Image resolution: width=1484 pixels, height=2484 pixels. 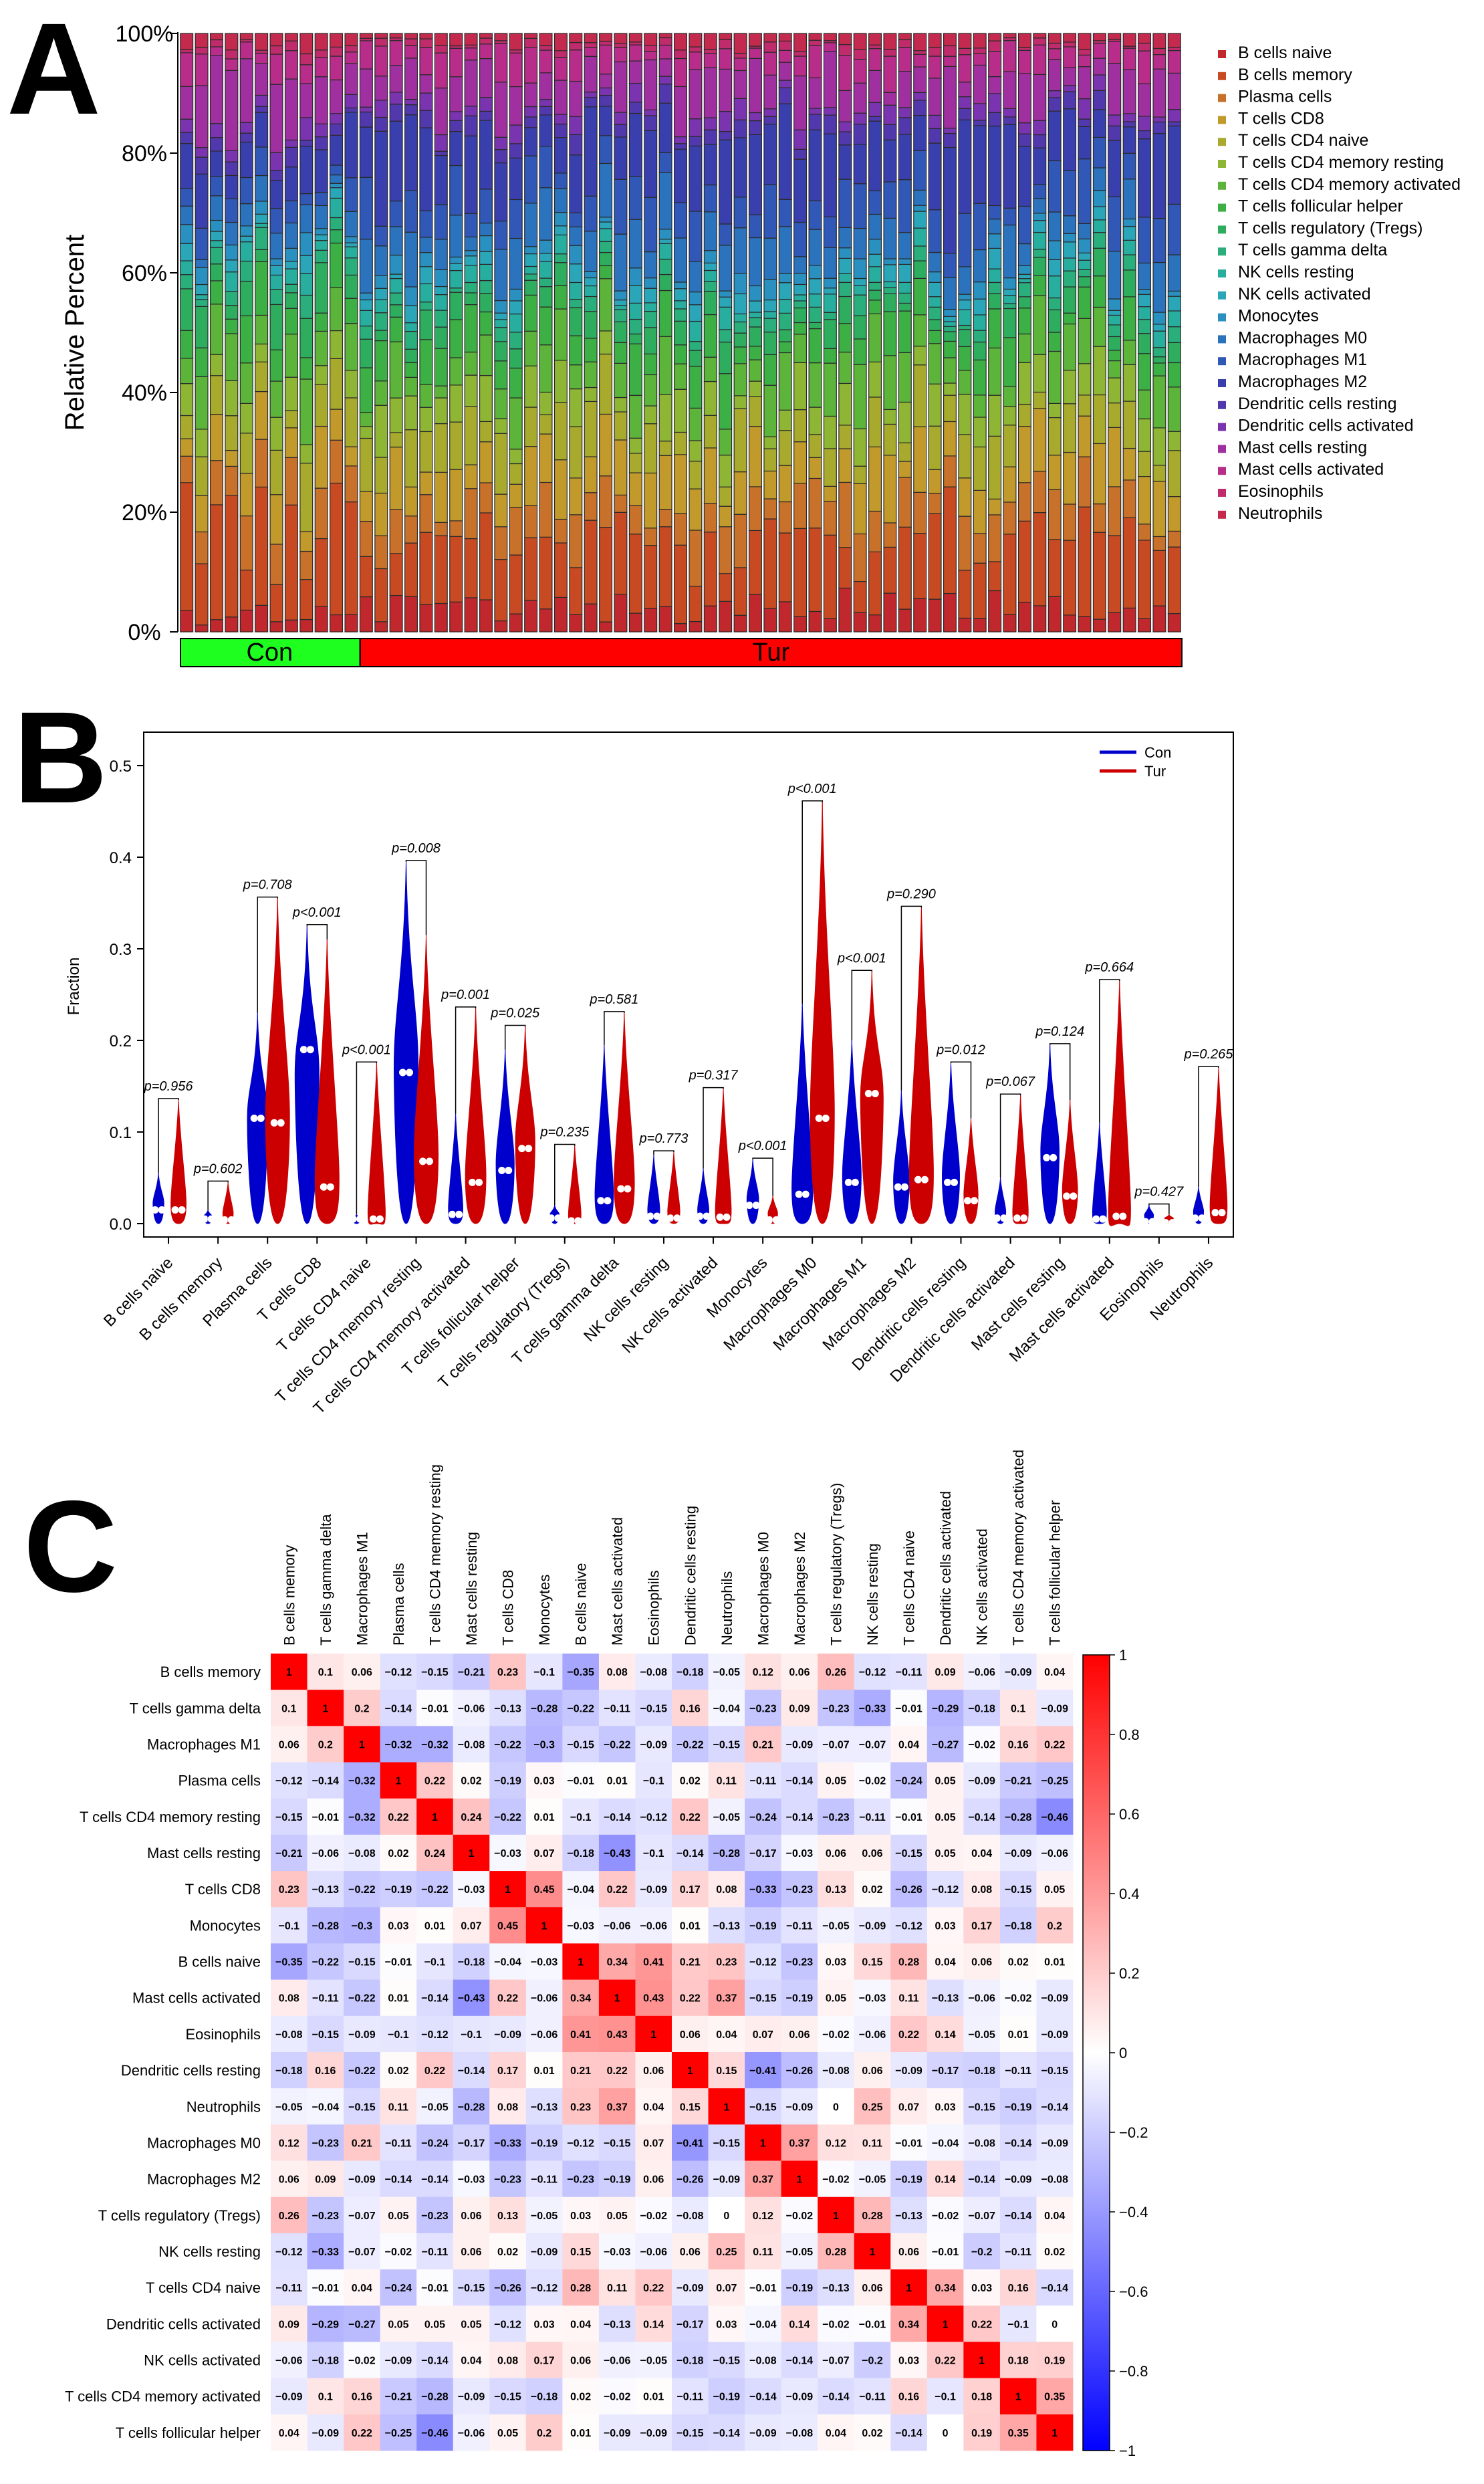 What do you see at coordinates (726, 2071) in the screenshot?
I see `heatmap-value-label: 0.15` at bounding box center [726, 2071].